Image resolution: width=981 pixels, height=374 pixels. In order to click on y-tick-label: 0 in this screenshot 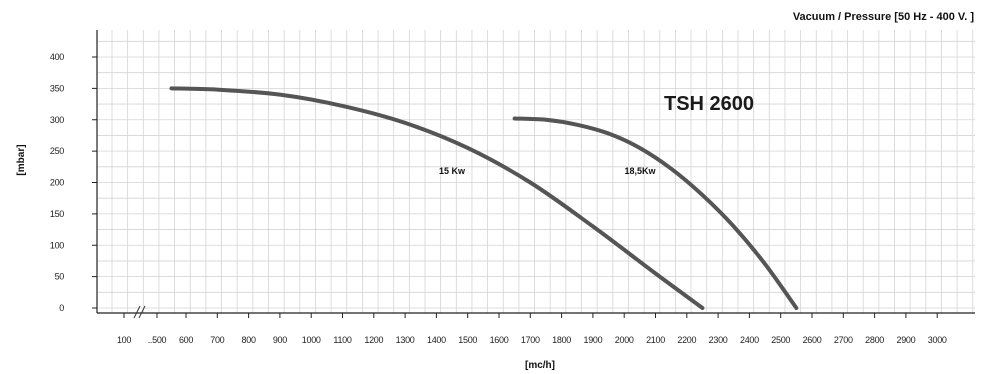, I will do `click(61, 308)`.